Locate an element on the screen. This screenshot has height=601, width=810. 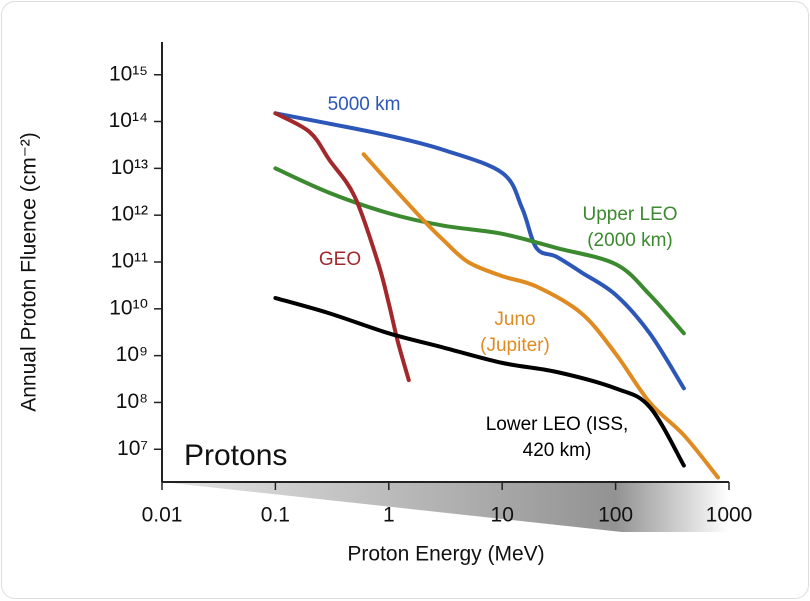
x-tick-label: 1 is located at coordinates (389, 515).